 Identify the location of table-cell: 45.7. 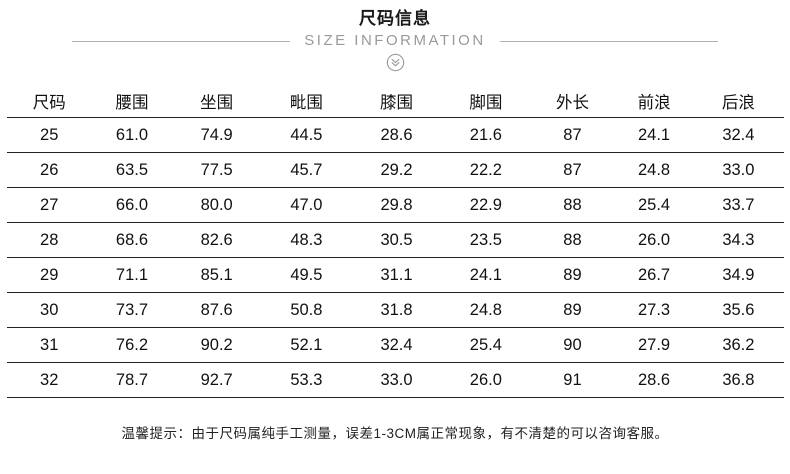
(306, 170).